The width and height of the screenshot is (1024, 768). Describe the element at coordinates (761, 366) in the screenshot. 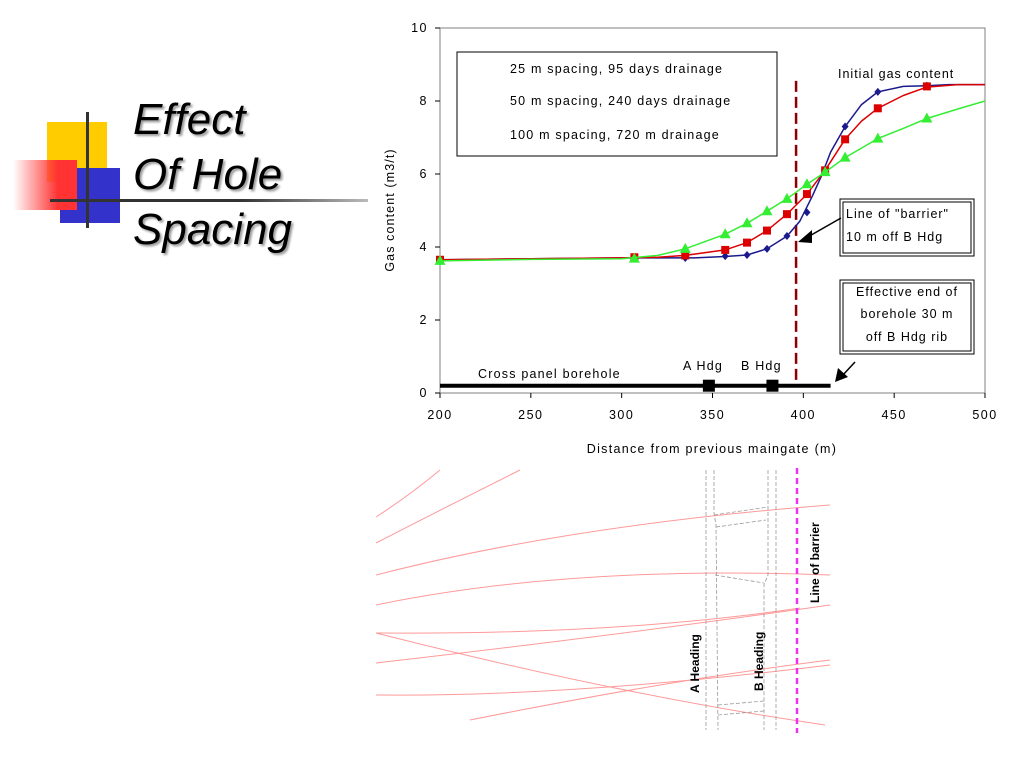

I see `heading-b-label: B Hdg` at that location.